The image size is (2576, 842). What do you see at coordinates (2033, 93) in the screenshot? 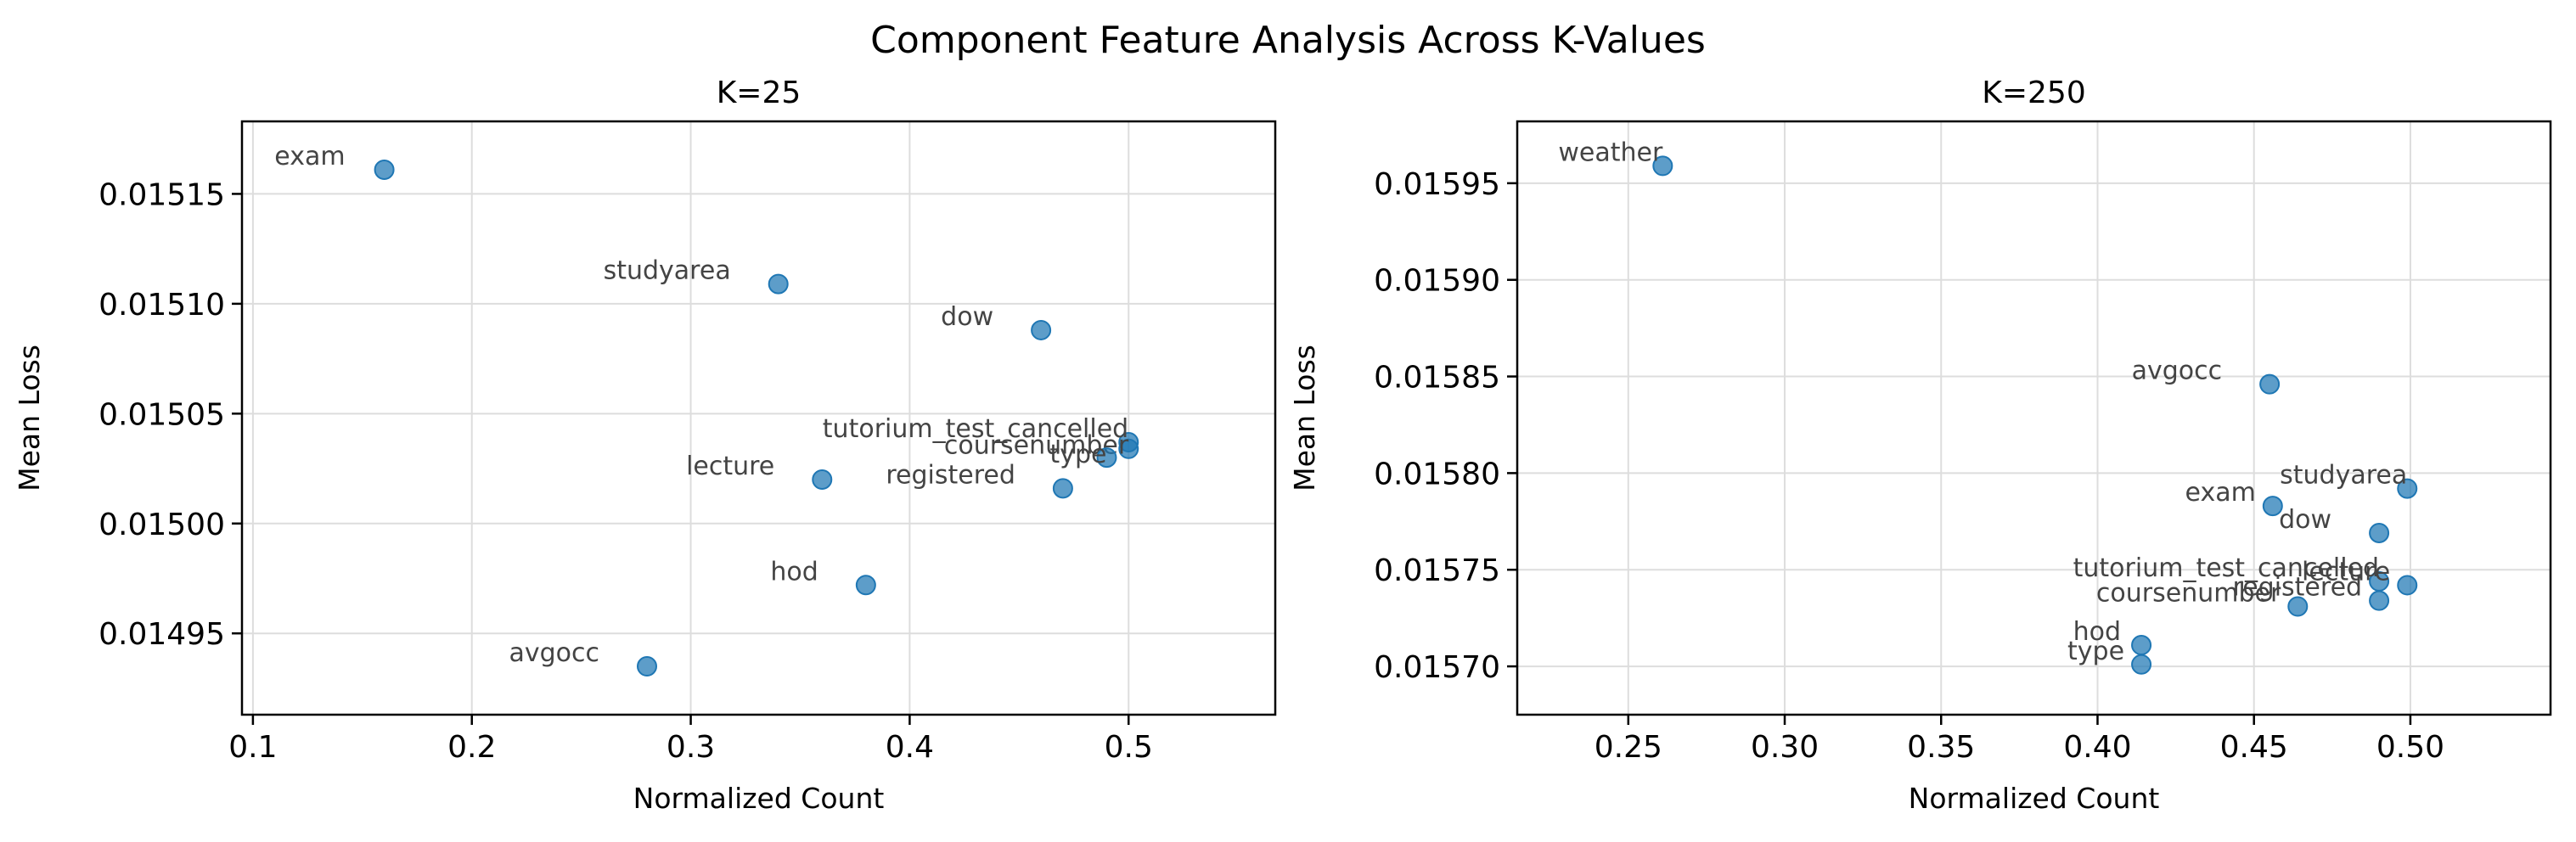
I see `subplot-title: K=250` at bounding box center [2033, 93].